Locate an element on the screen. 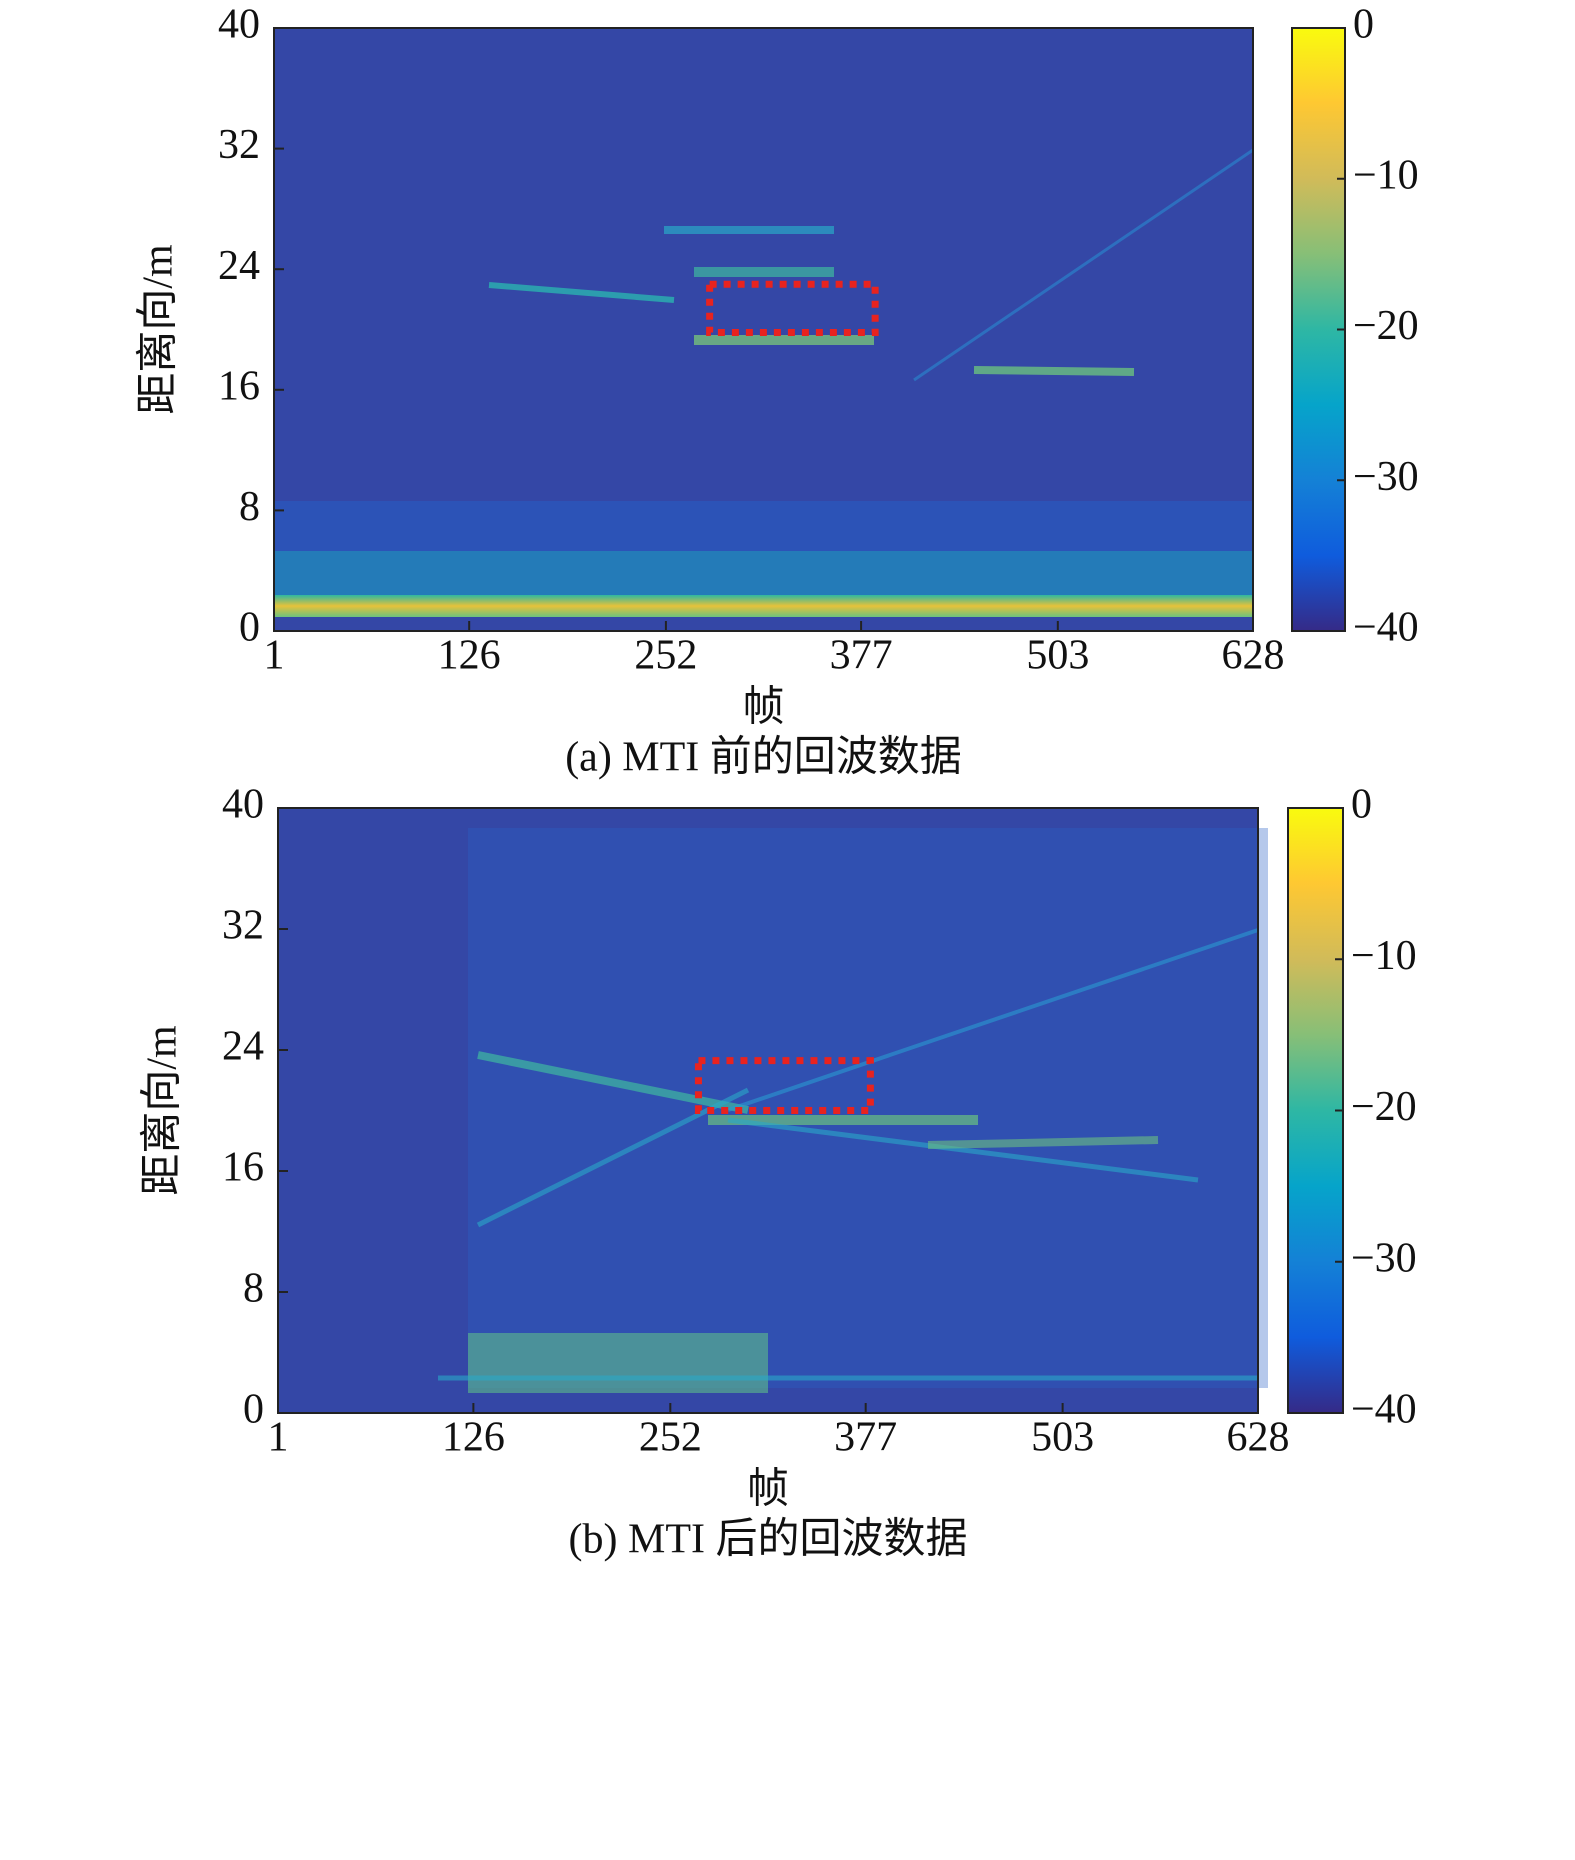 The image size is (1575, 1860). caption: (b) MTI 后的回波数据 is located at coordinates (768, 1540).